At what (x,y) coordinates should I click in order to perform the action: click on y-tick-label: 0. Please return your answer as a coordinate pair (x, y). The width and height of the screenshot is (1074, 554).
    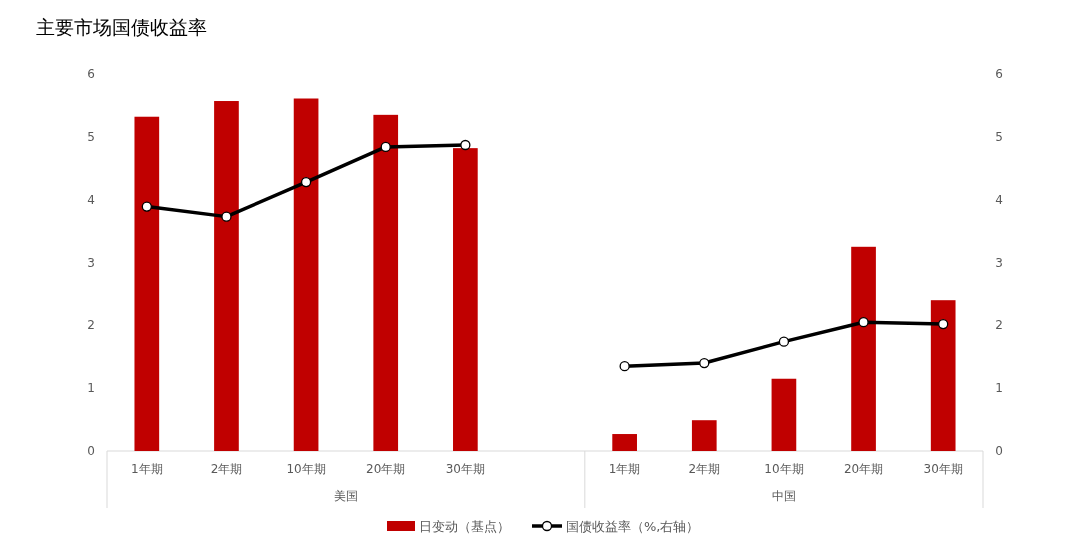
    Looking at the image, I should click on (91, 451).